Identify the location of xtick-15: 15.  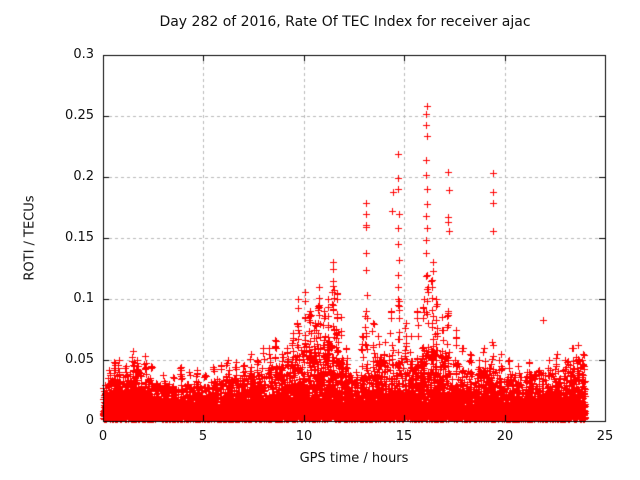
(404, 436).